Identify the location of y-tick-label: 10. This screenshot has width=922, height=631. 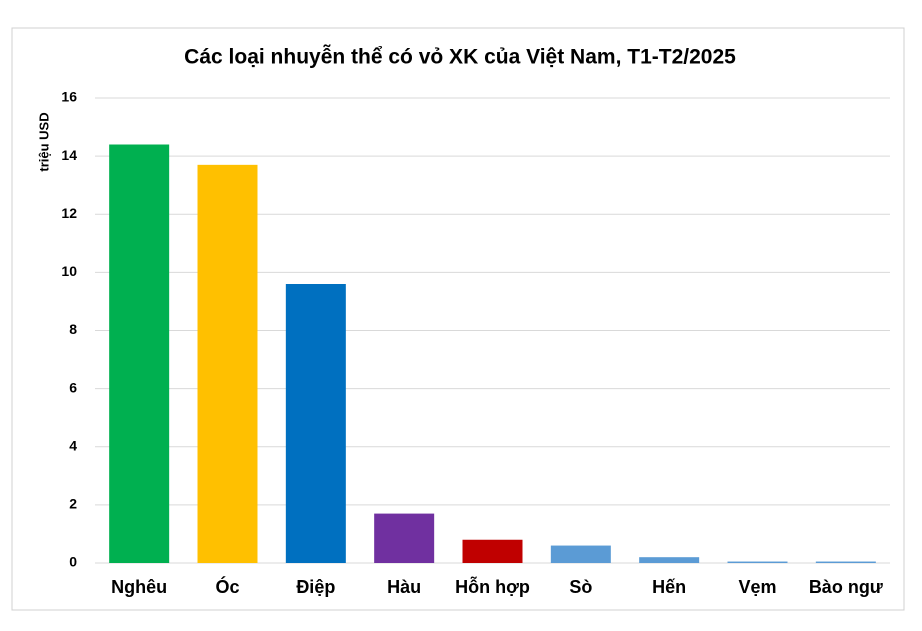
(69, 271).